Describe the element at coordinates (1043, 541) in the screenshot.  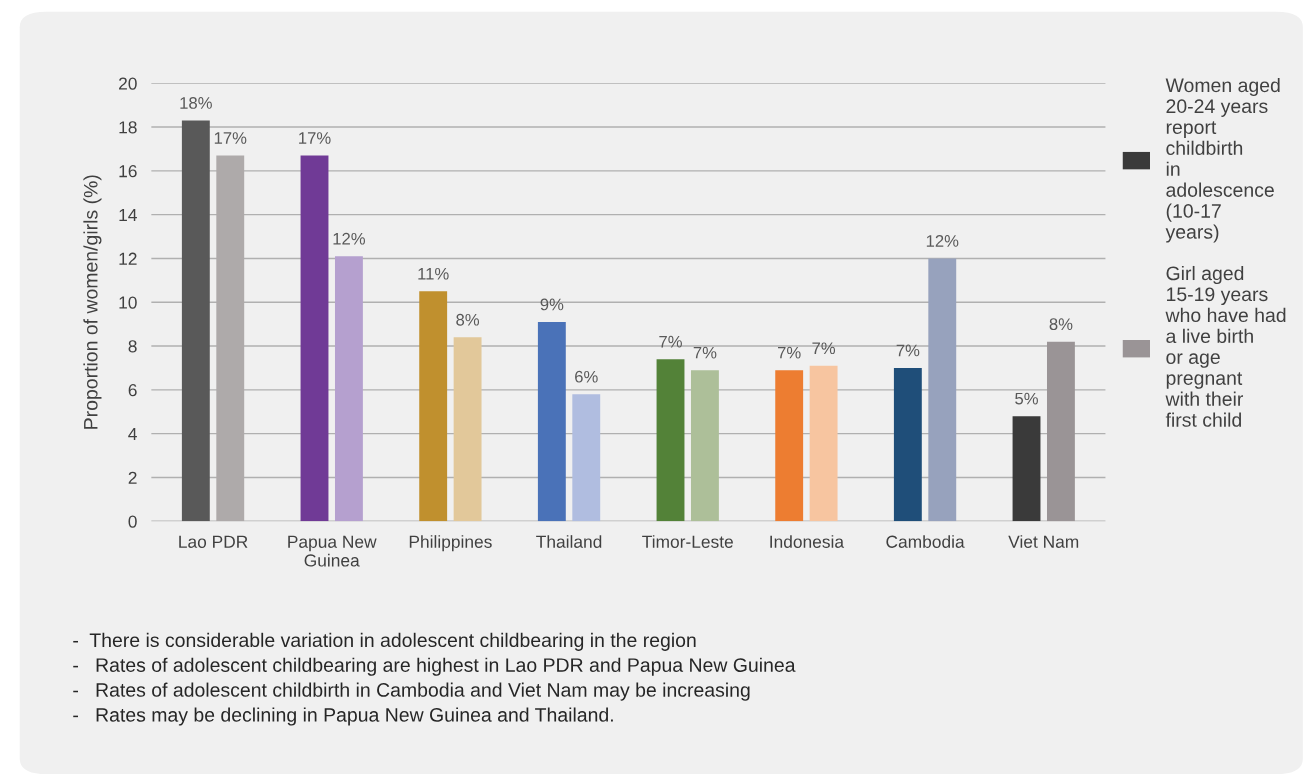
I see `x-tick-label: Viet Nam` at that location.